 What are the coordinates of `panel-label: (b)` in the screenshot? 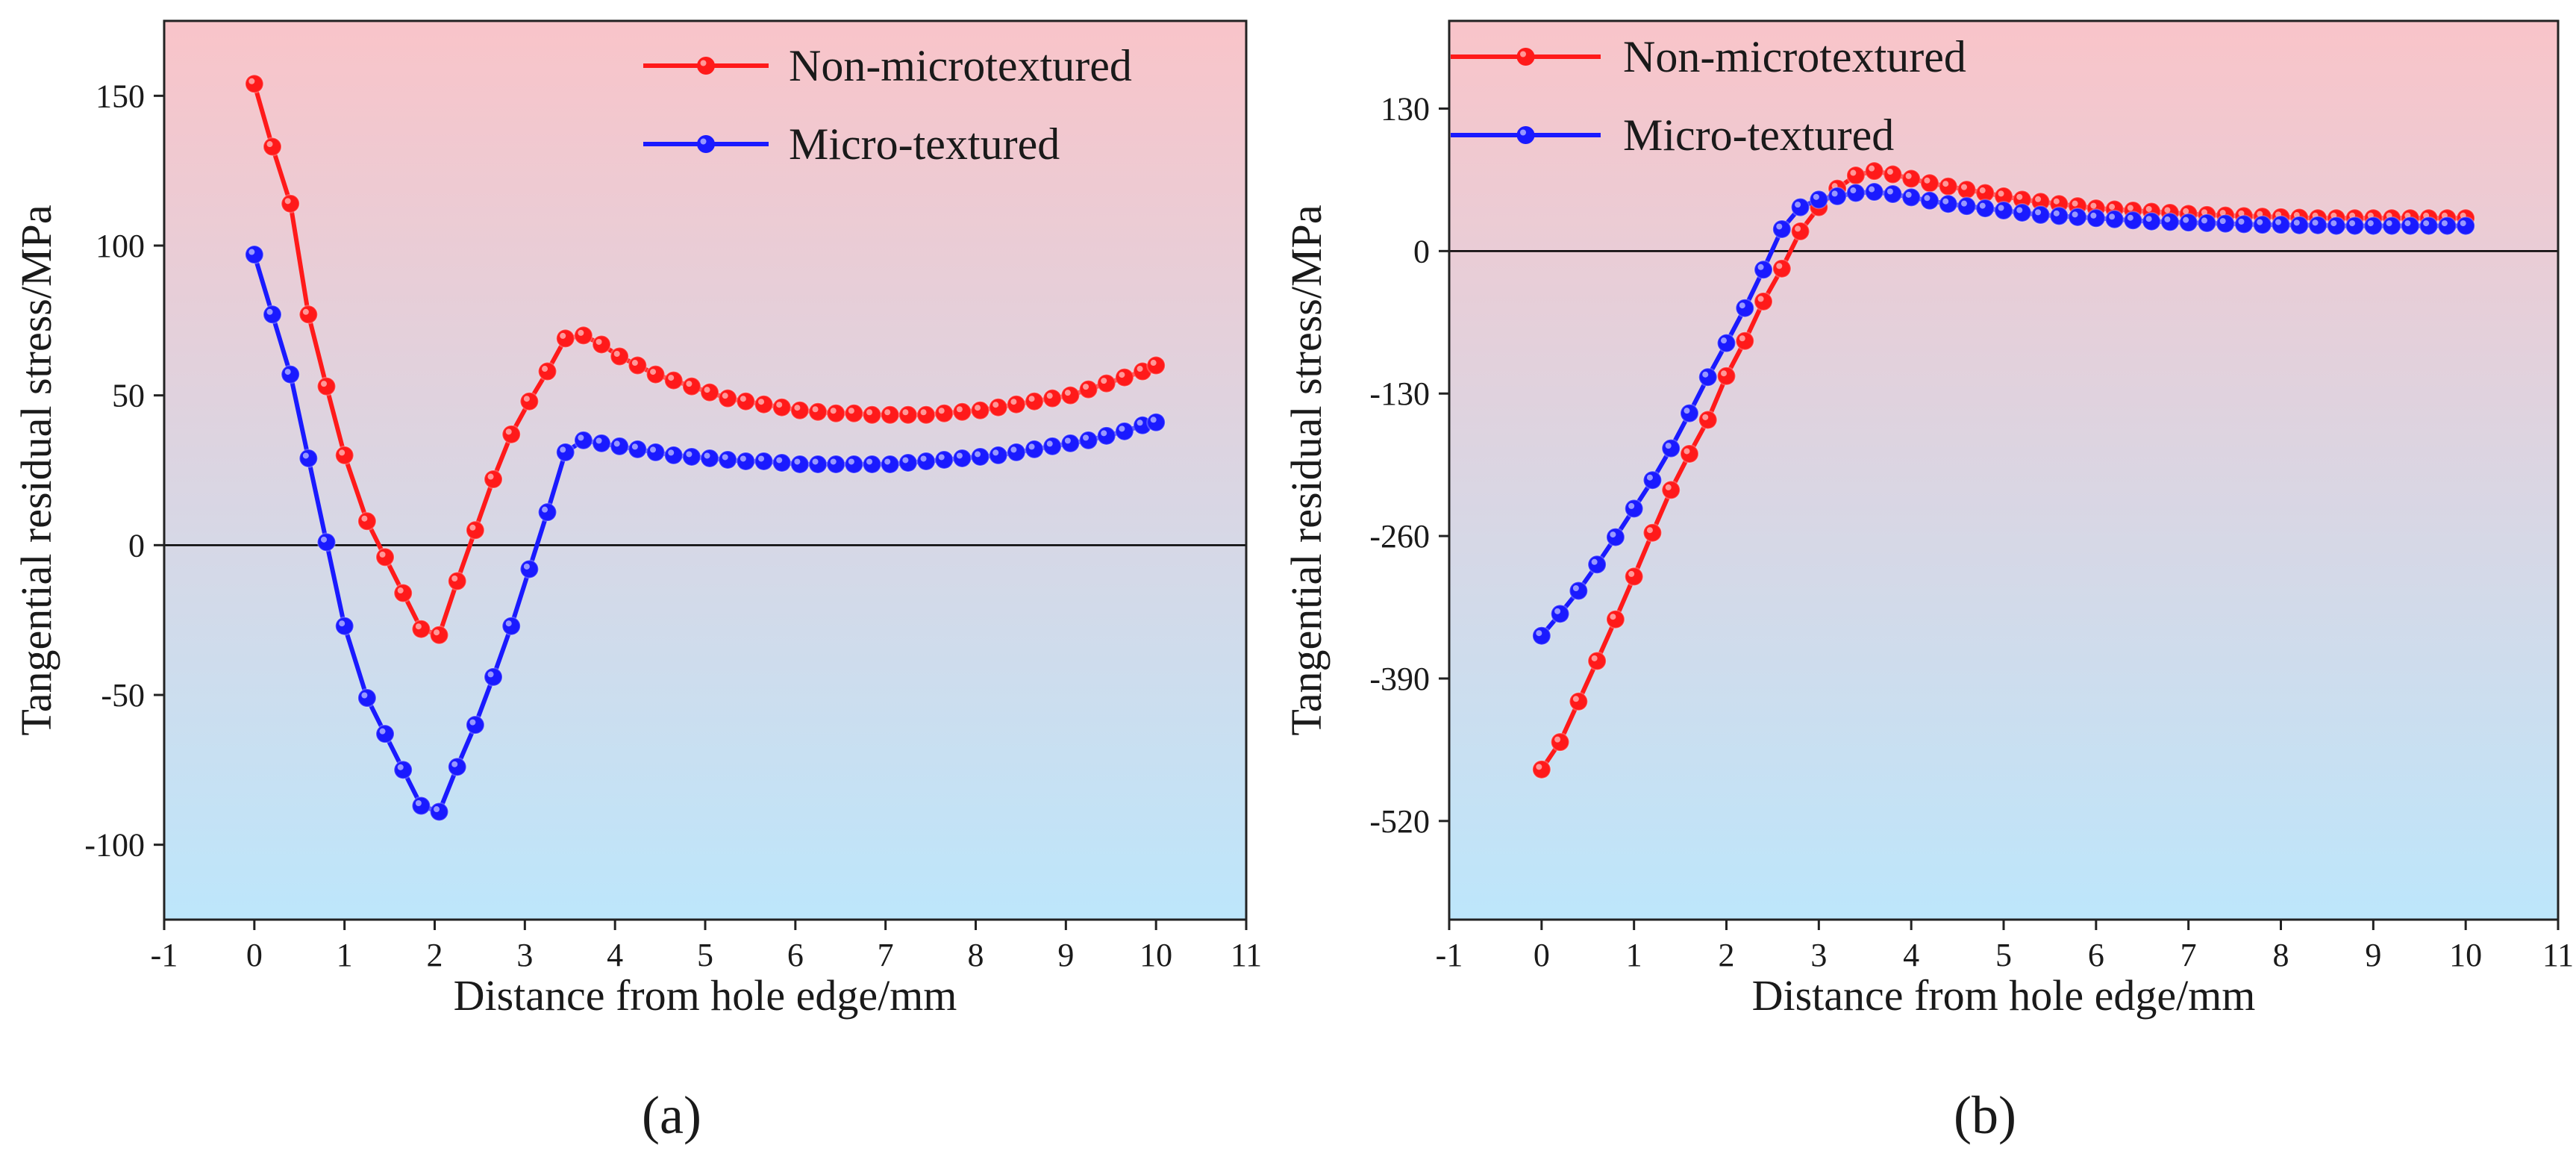 It's located at (1985, 1115).